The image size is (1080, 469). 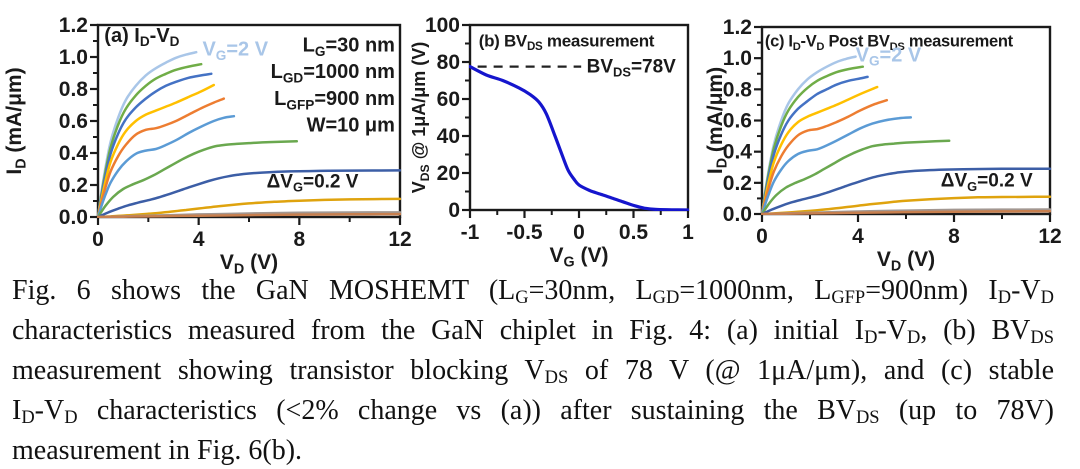 What do you see at coordinates (334, 100) in the screenshot?
I see `annotation: LGFP=900 nm` at bounding box center [334, 100].